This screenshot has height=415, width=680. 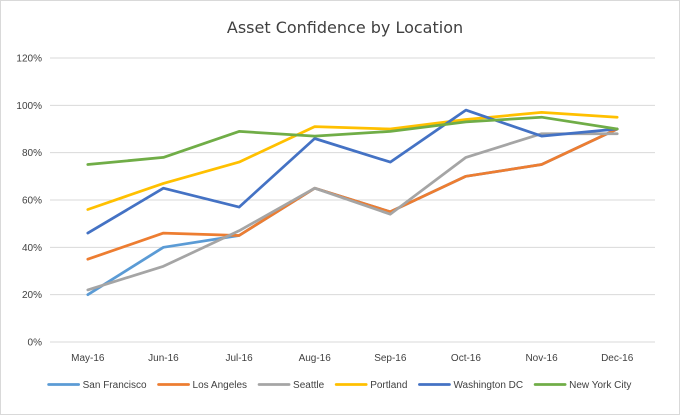 I want to click on x-tick-label: Nov-16, so click(x=541, y=358).